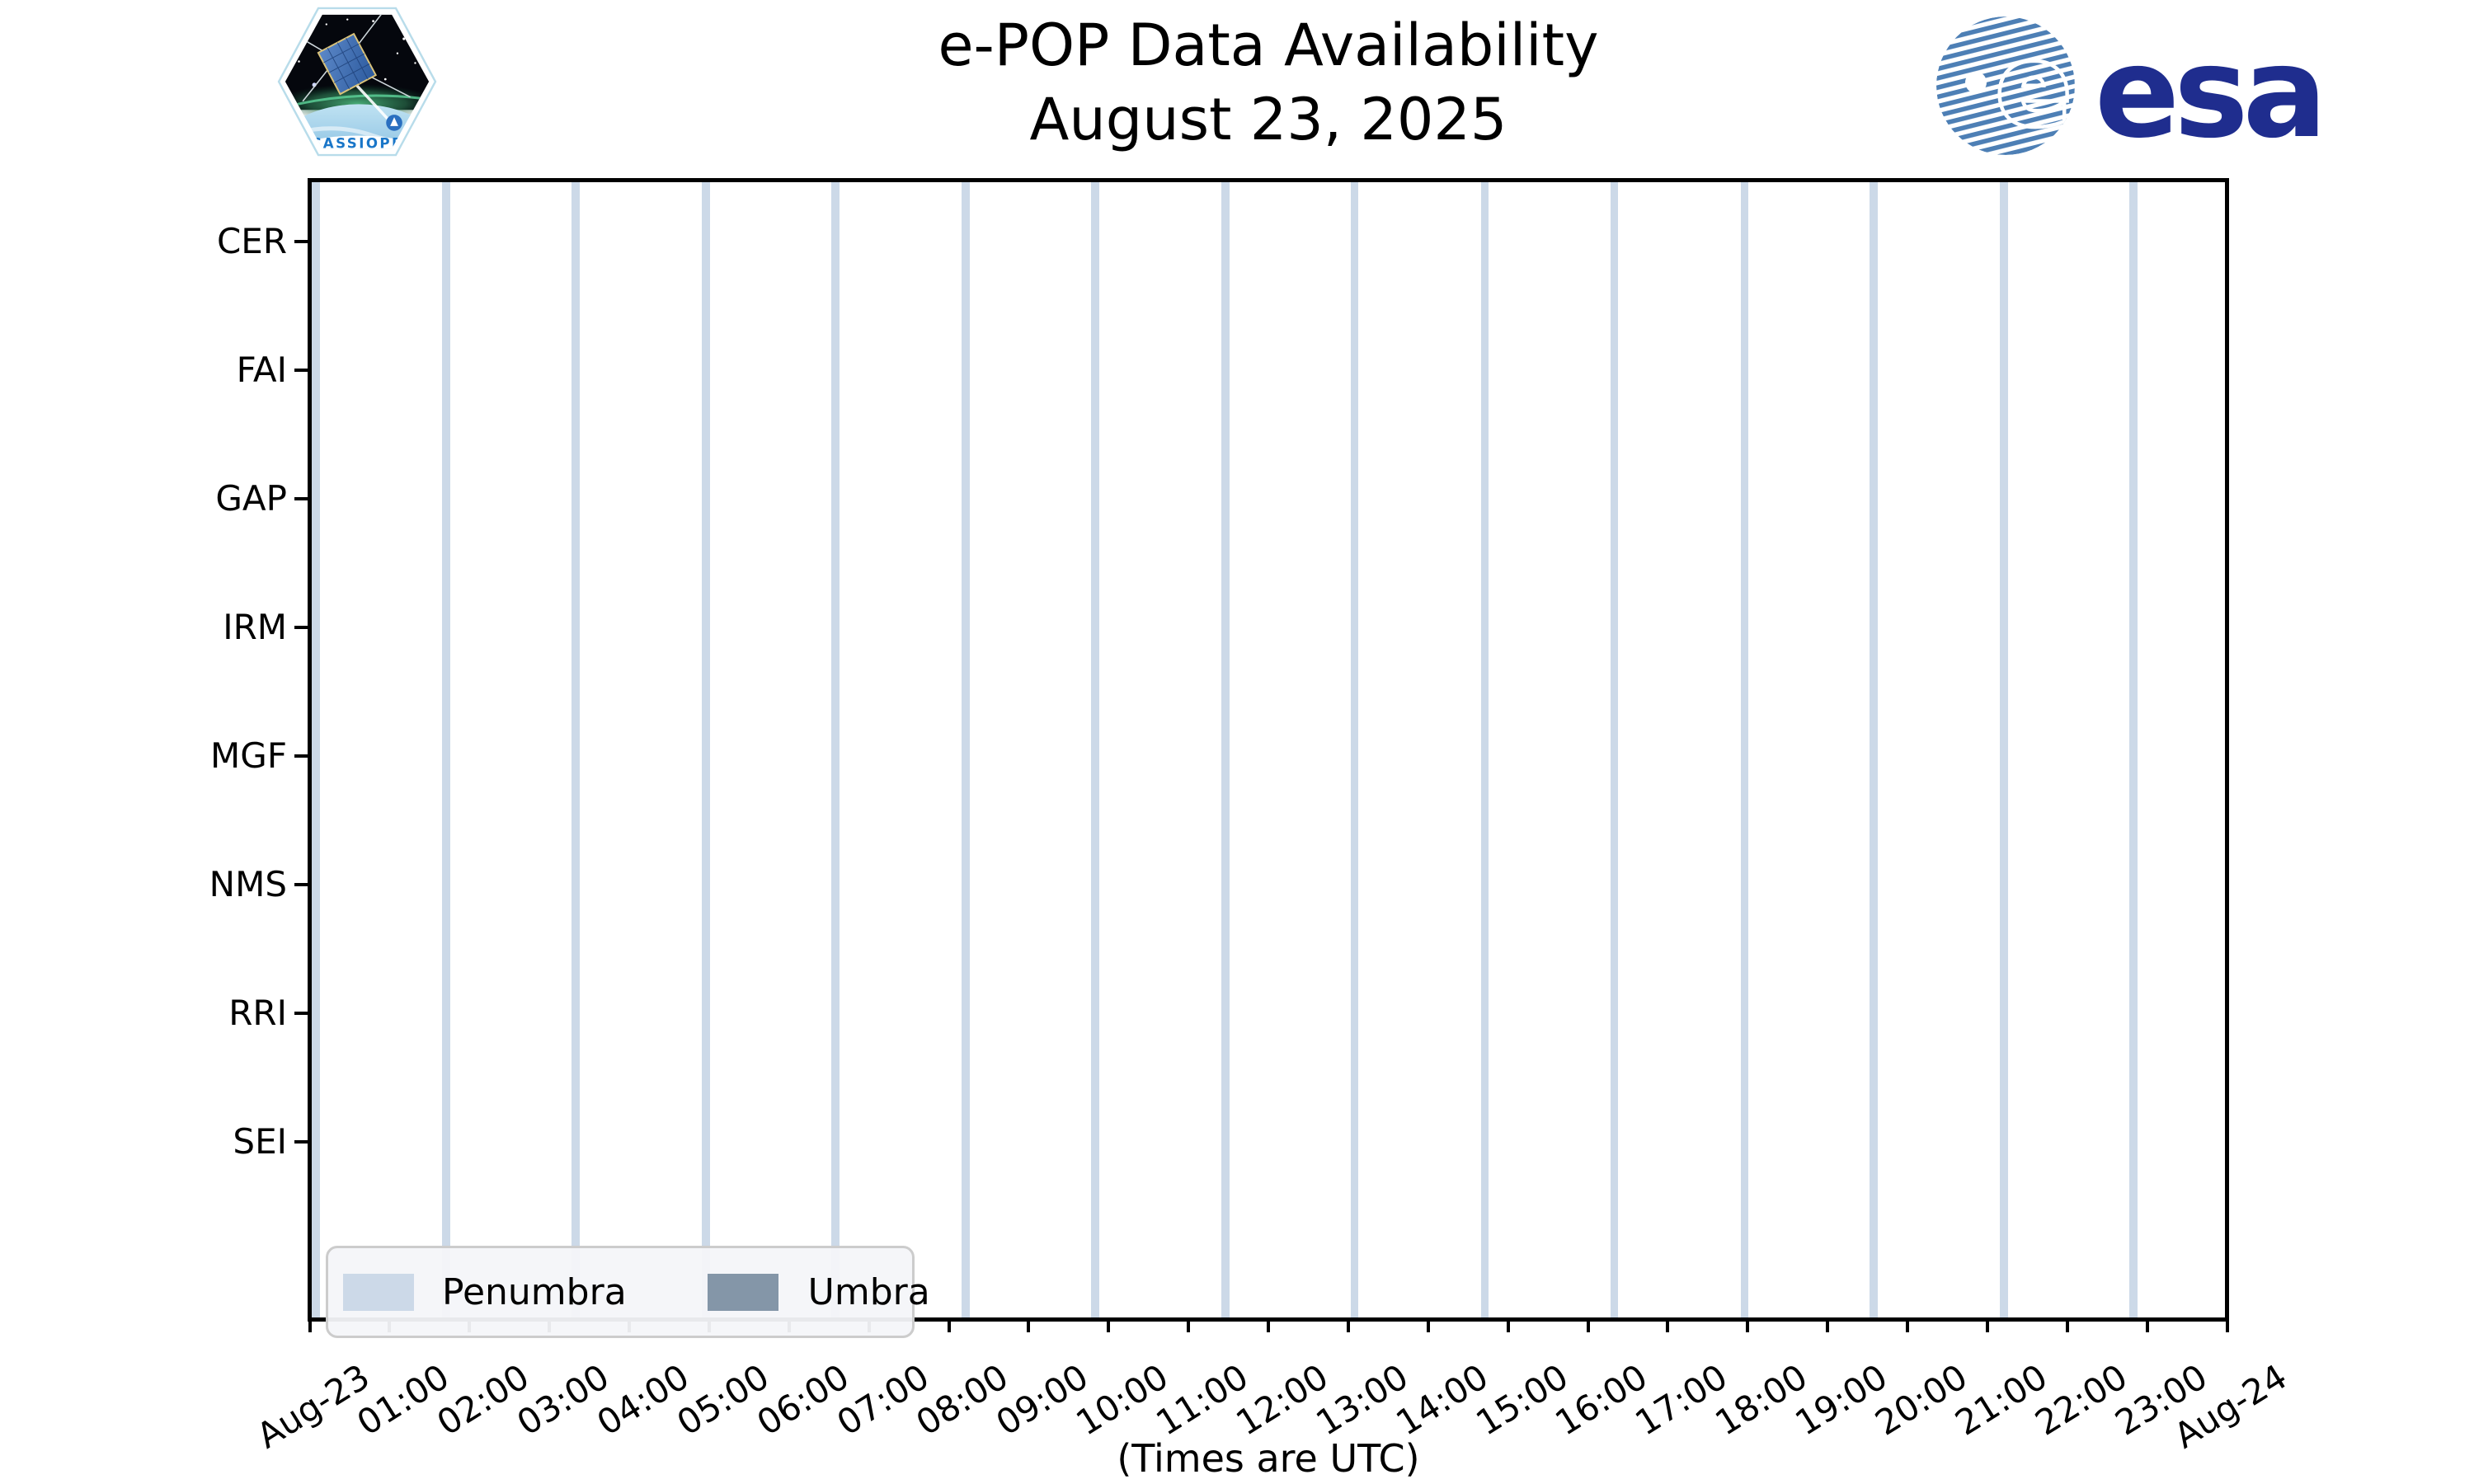 The width and height of the screenshot is (2474, 1484). Describe the element at coordinates (1268, 82) in the screenshot. I see `chart-title-block: e-POP Data Availability August 23, 2025` at that location.